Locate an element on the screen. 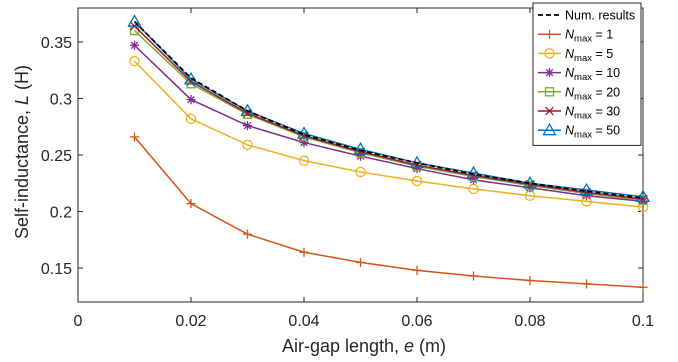 This screenshot has height=362, width=678. legend-label-tail: = 5 is located at coordinates (602, 54).